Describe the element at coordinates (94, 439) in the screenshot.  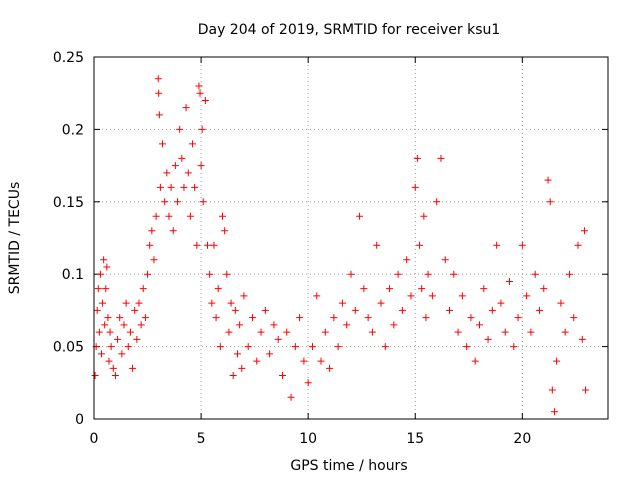
I see `x-tick-label: 0` at that location.